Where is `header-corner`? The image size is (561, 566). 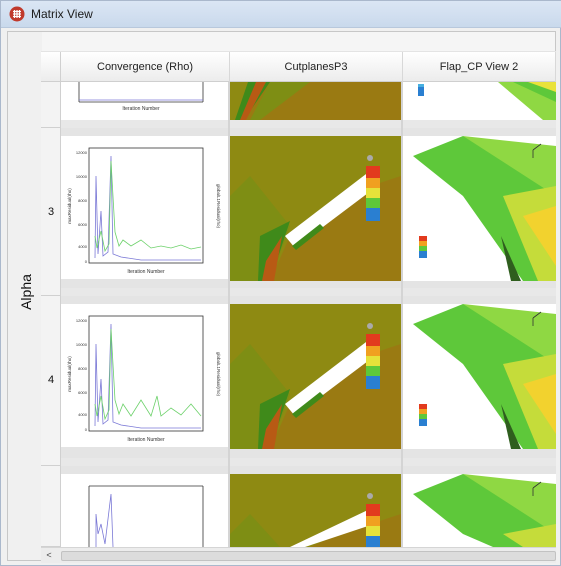 header-corner is located at coordinates (51, 67).